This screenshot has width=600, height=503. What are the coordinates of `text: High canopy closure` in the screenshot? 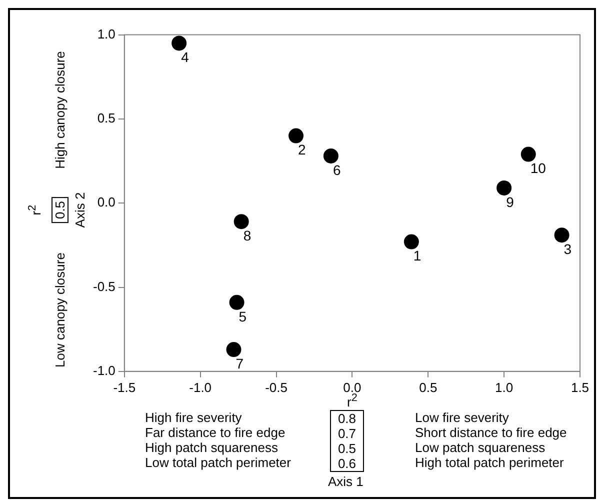 It's located at (60, 110).